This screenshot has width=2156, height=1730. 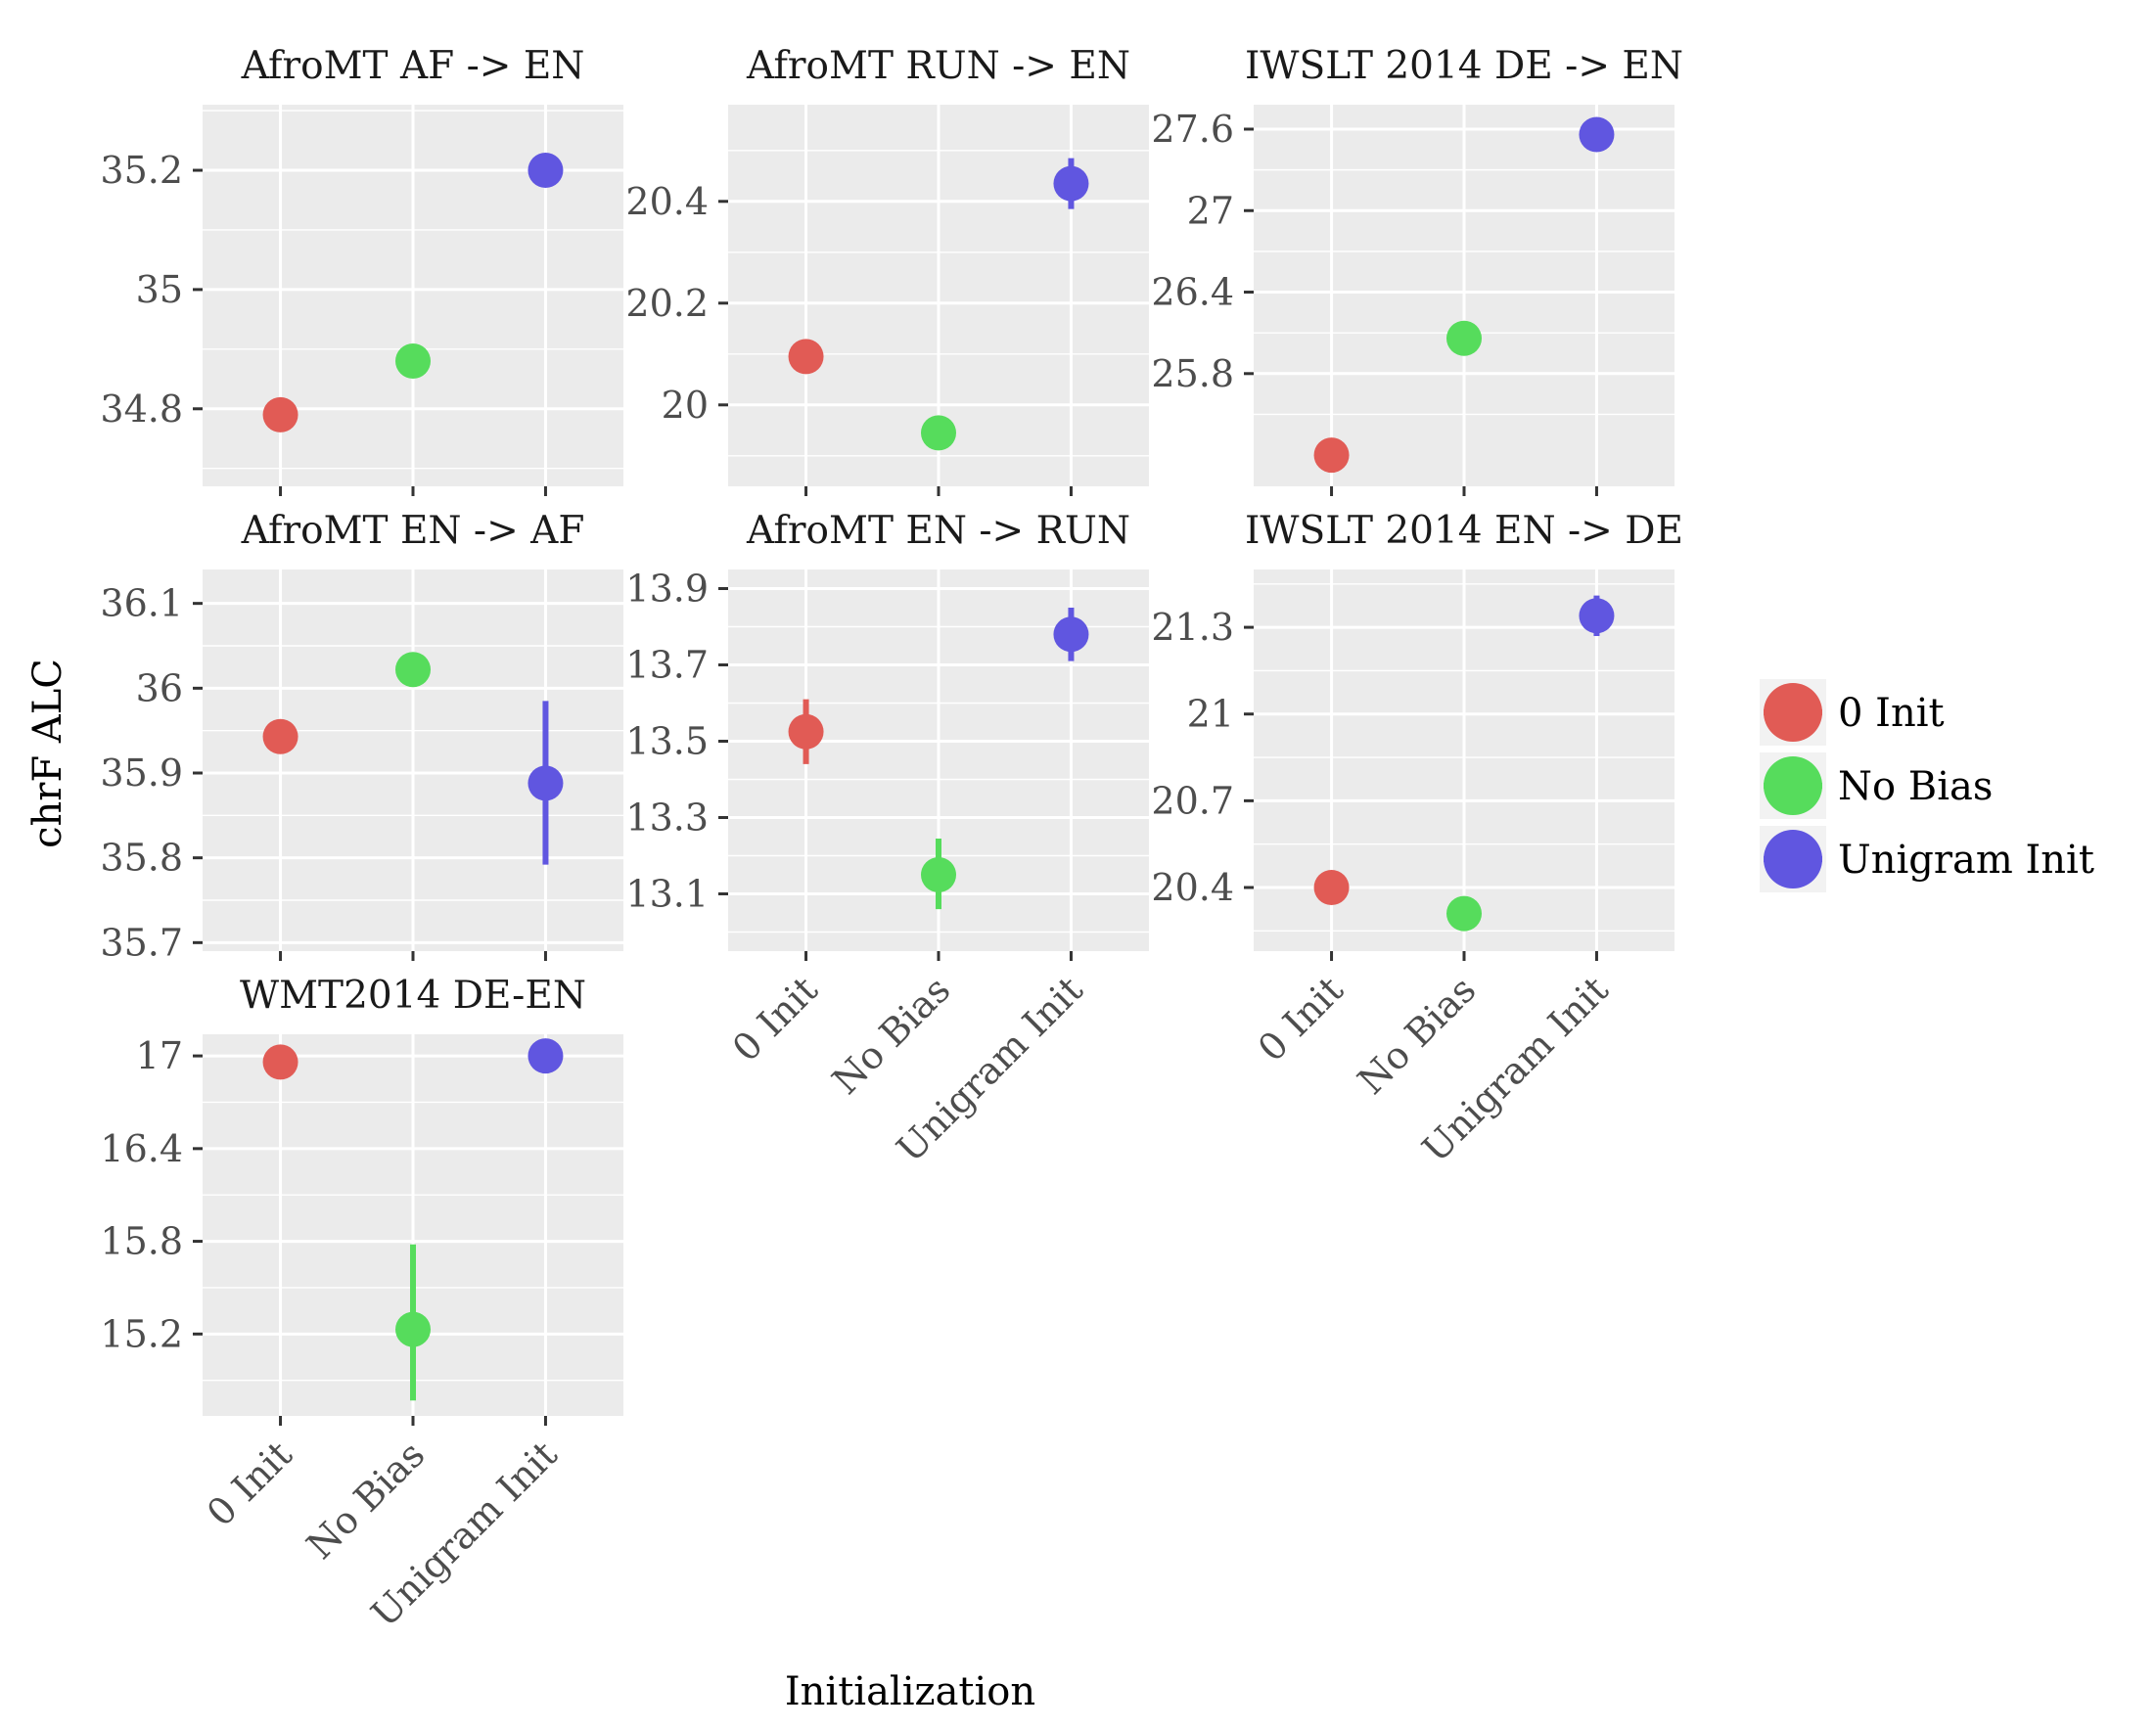 What do you see at coordinates (1192, 373) in the screenshot?
I see `y-tick-label: 25.8` at bounding box center [1192, 373].